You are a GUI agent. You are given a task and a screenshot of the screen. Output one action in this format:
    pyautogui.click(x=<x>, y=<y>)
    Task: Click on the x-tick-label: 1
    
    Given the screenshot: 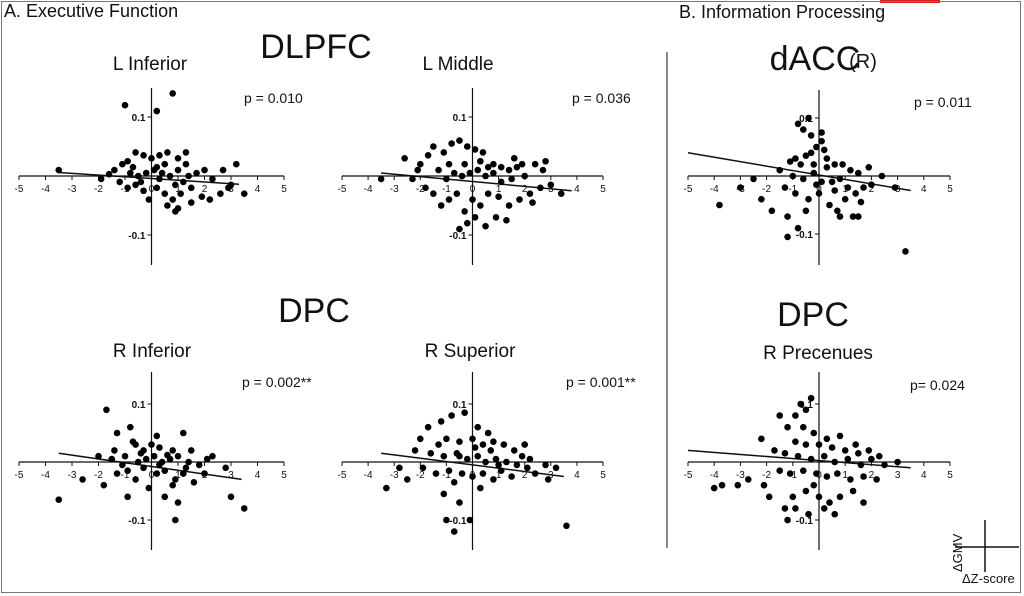 What is the action you would take?
    pyautogui.click(x=499, y=475)
    